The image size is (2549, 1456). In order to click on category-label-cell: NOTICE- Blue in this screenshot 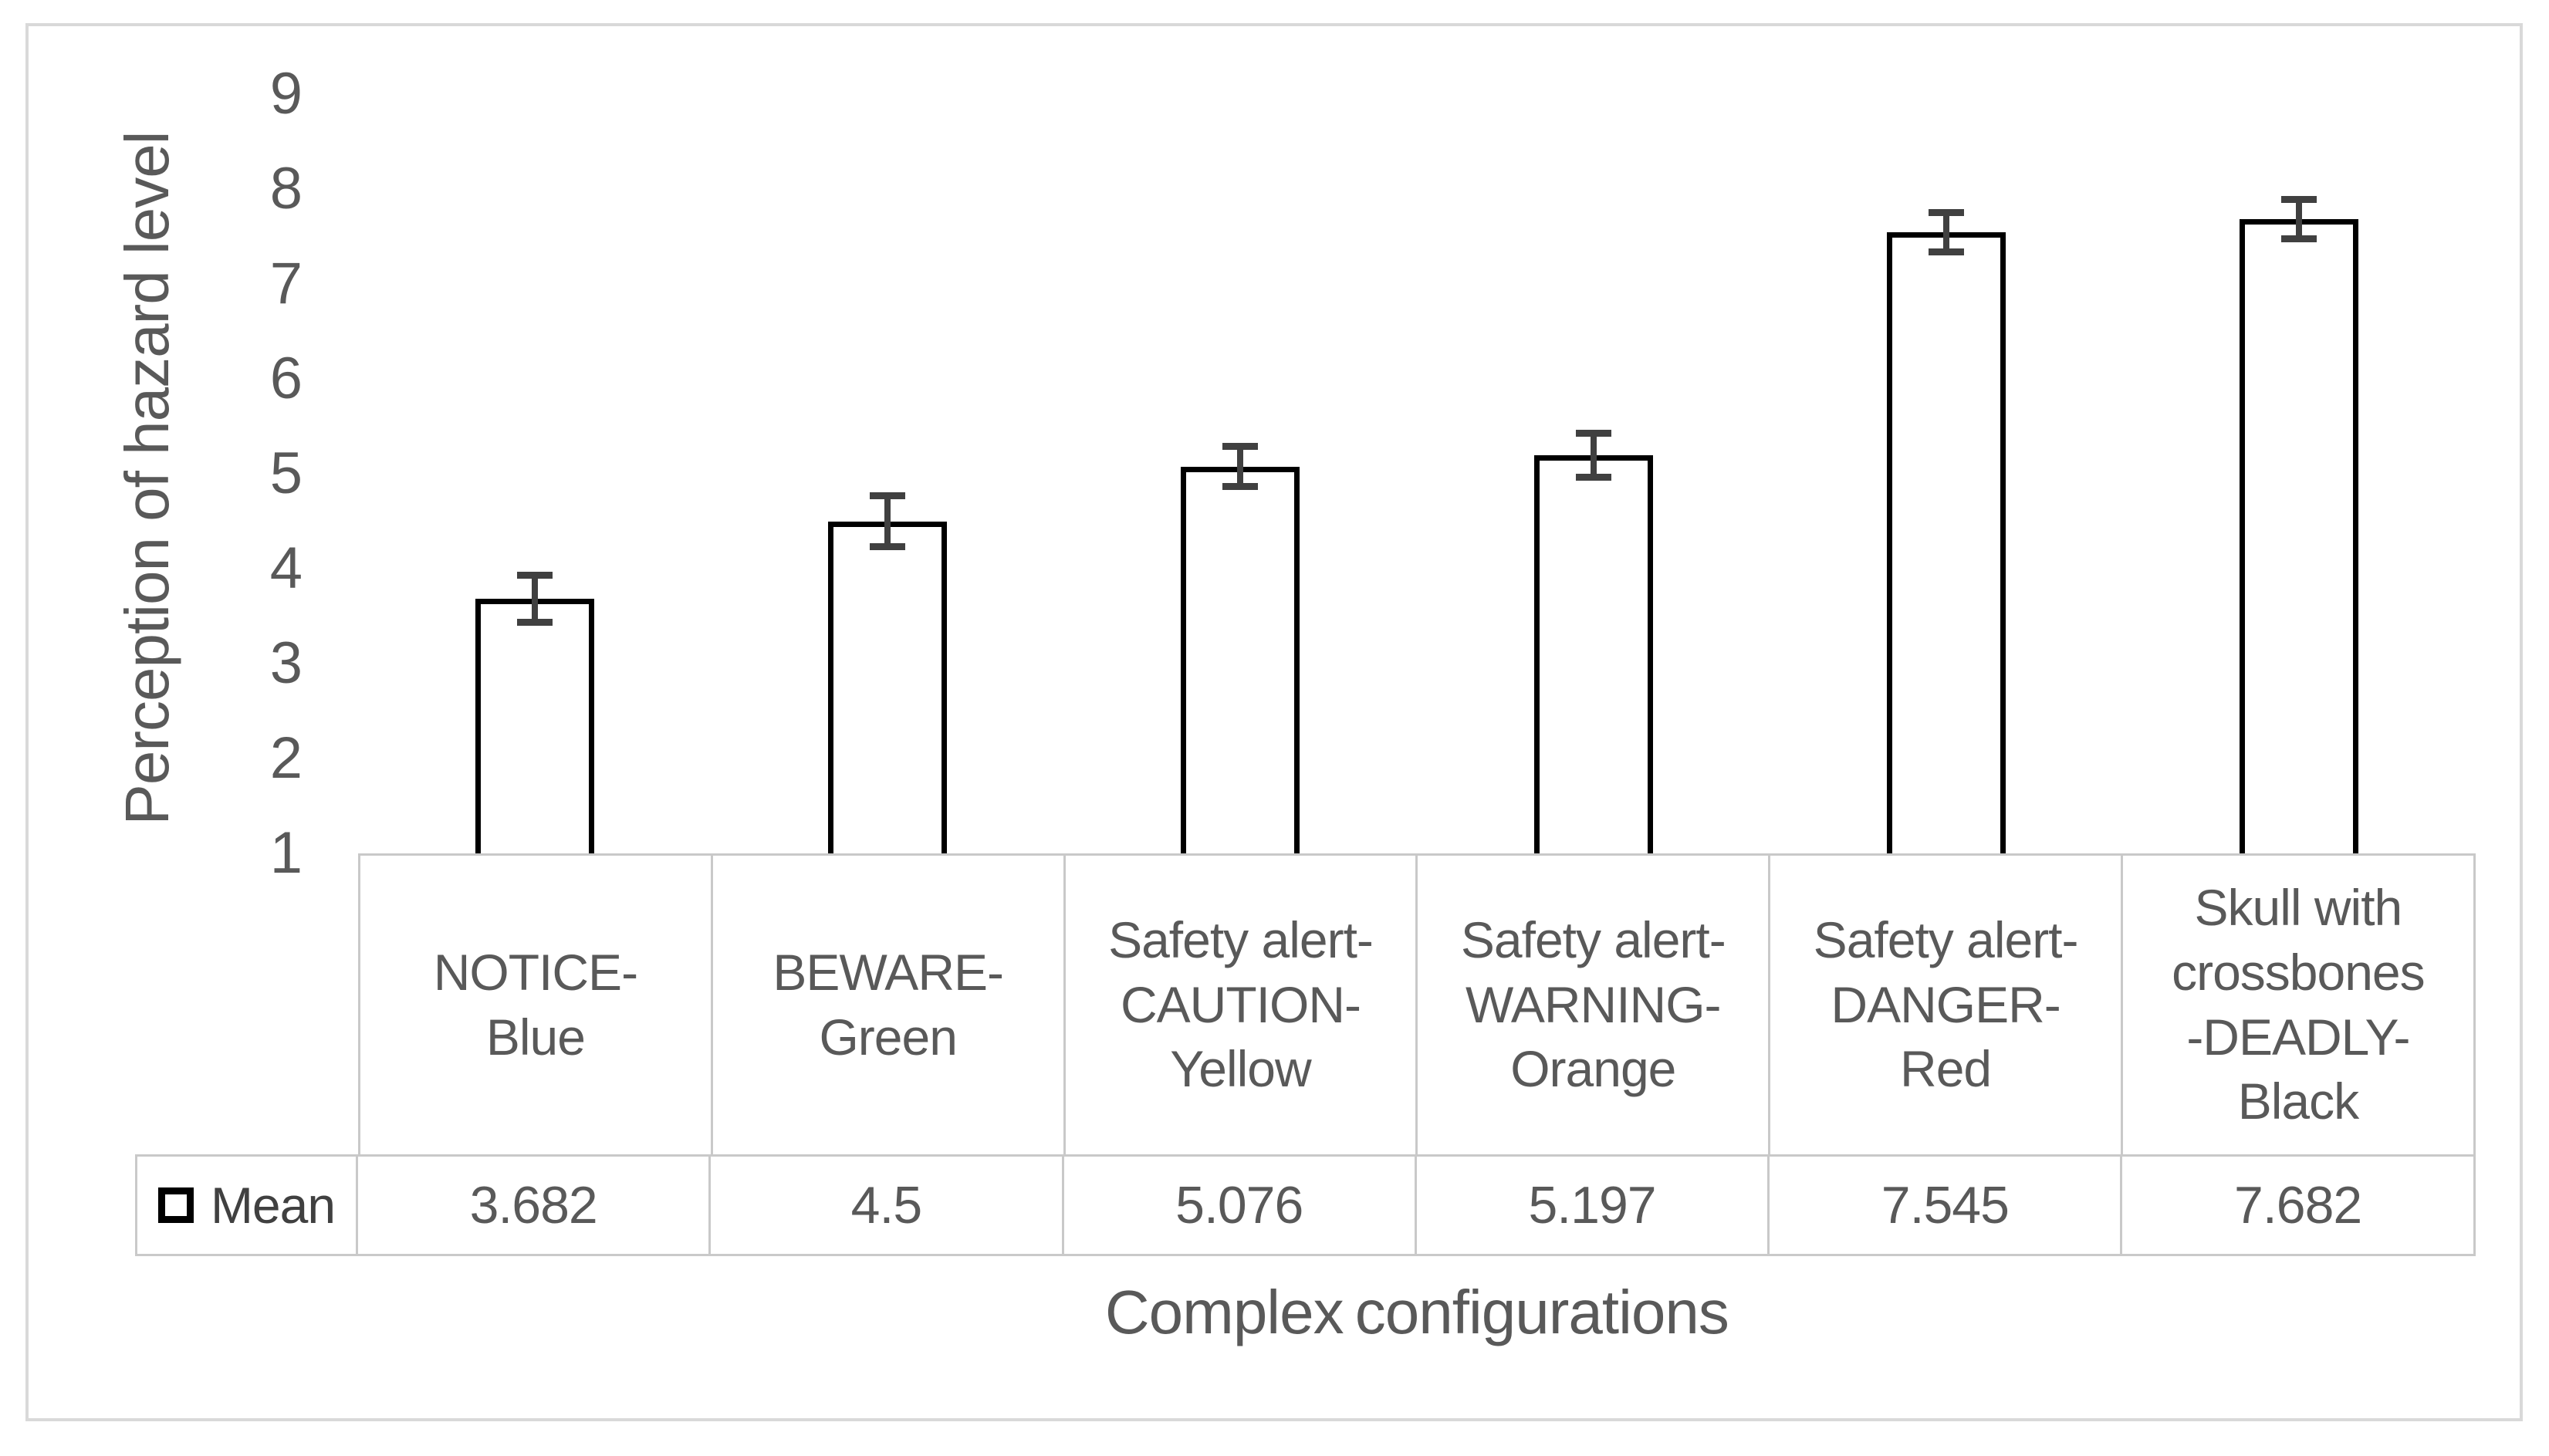, I will do `click(537, 1005)`.